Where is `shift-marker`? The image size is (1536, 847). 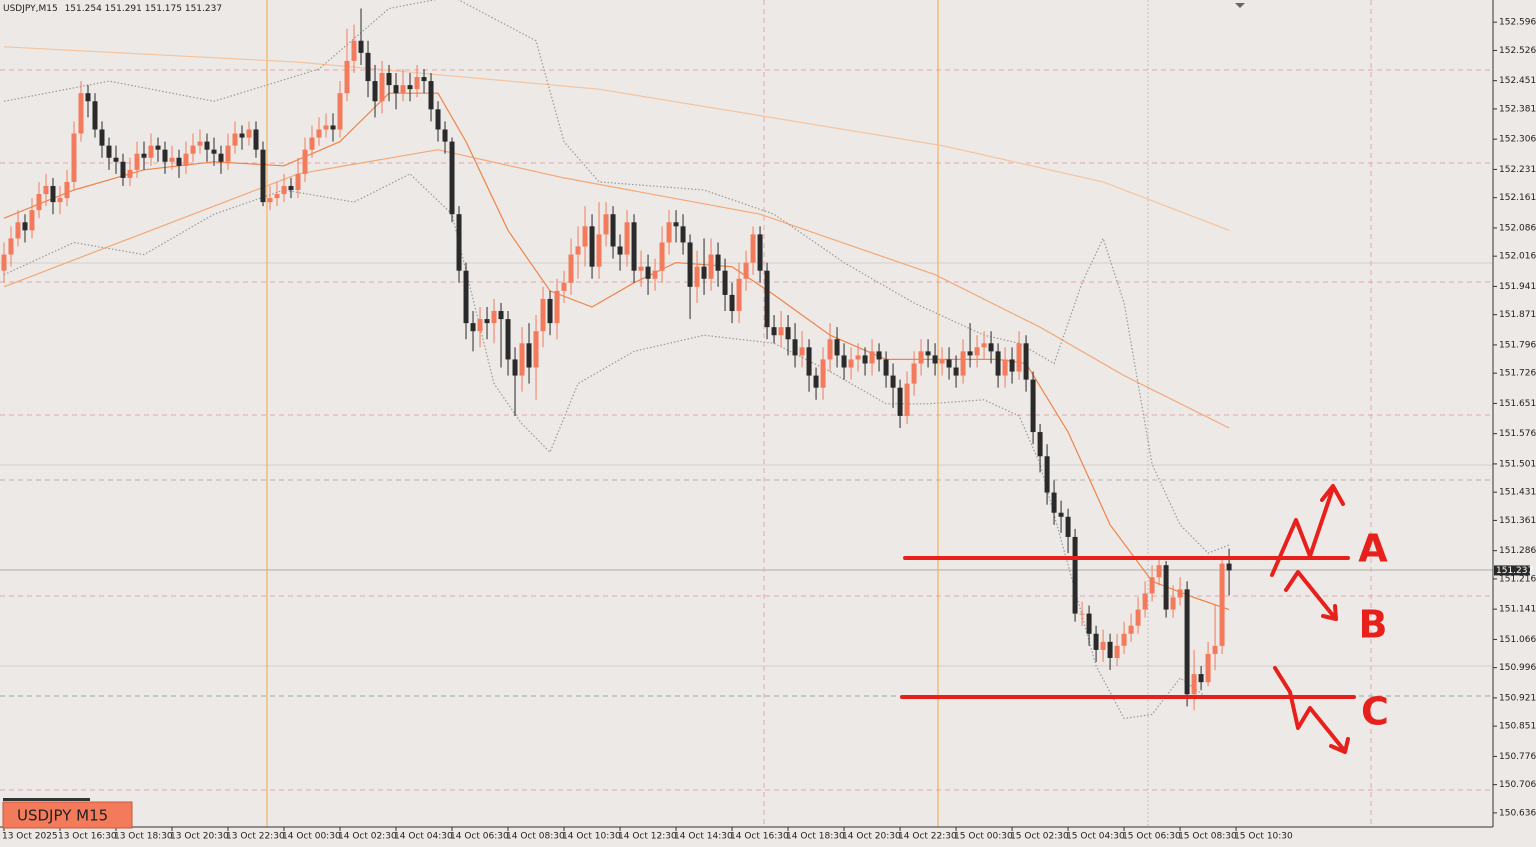 shift-marker is located at coordinates (1240, 5).